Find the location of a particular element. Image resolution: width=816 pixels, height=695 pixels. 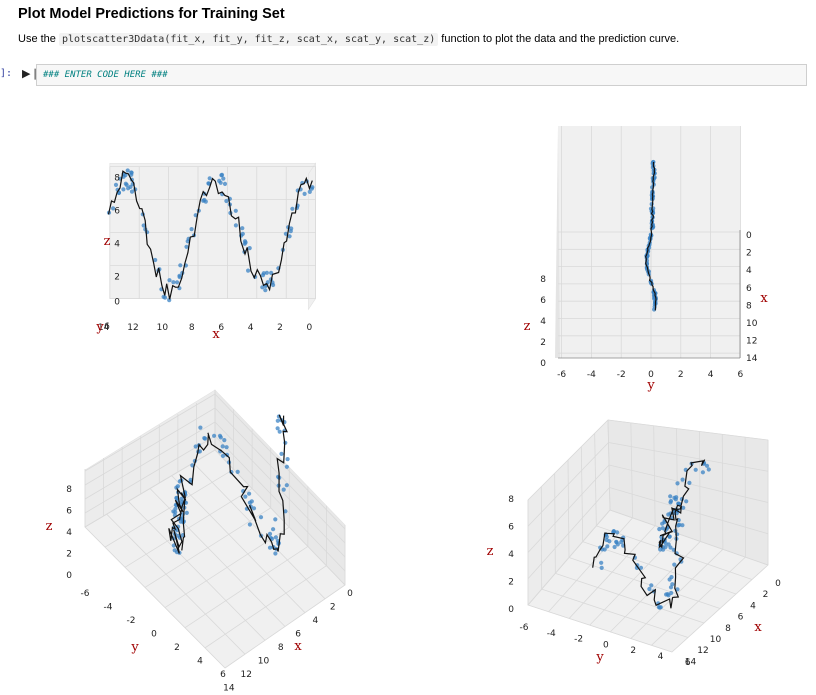

chart-4-x-tick: 2 is located at coordinates (766, 595).